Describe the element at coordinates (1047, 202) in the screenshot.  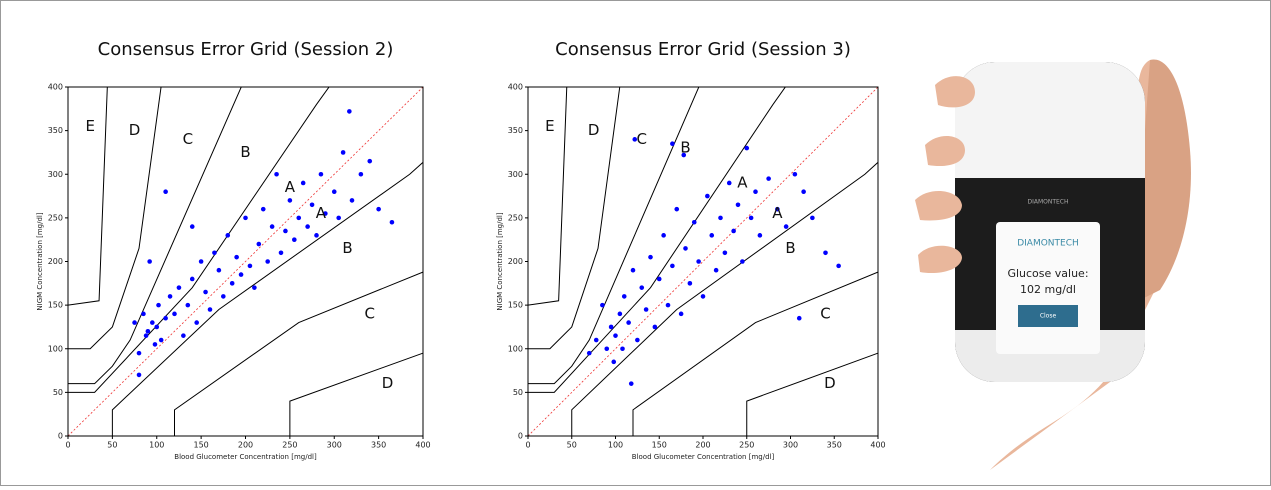
I see `device-brand: DIAMONTECH` at that location.